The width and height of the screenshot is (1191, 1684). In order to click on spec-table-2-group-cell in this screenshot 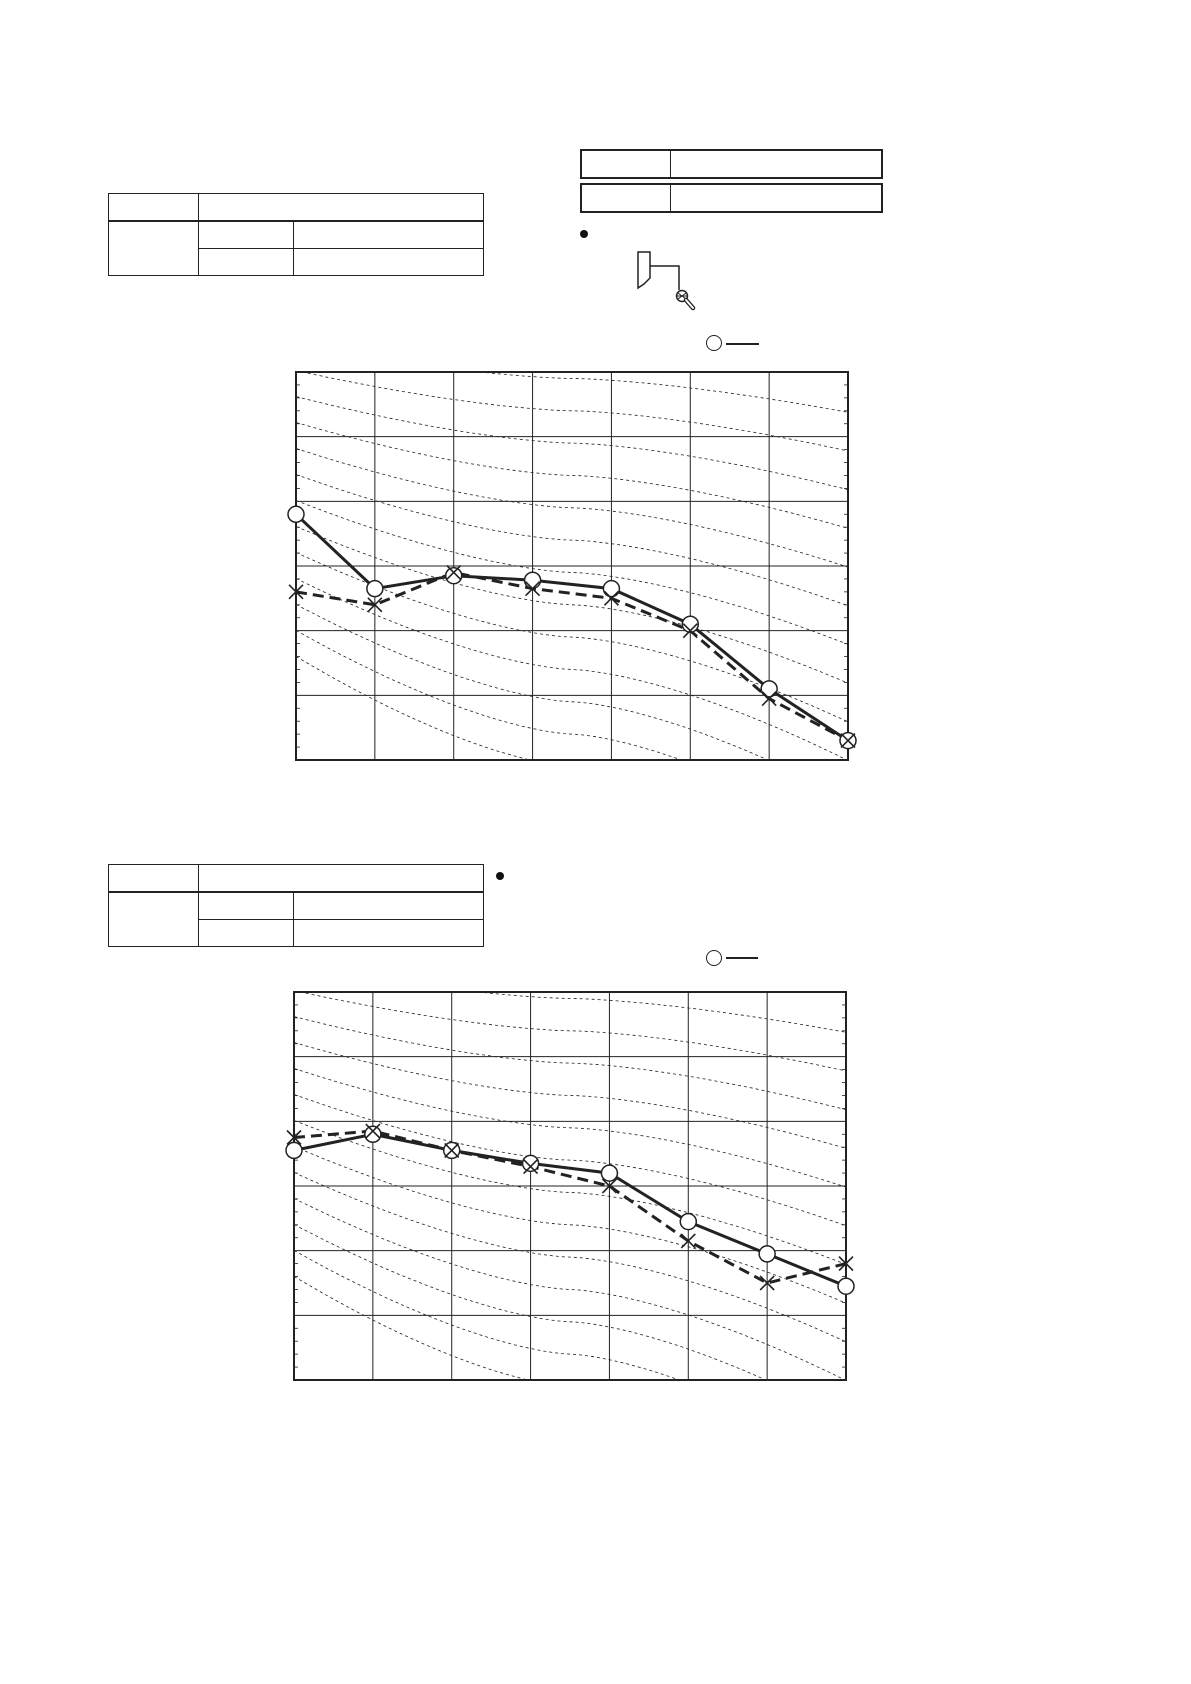, I will do `click(153, 919)`.